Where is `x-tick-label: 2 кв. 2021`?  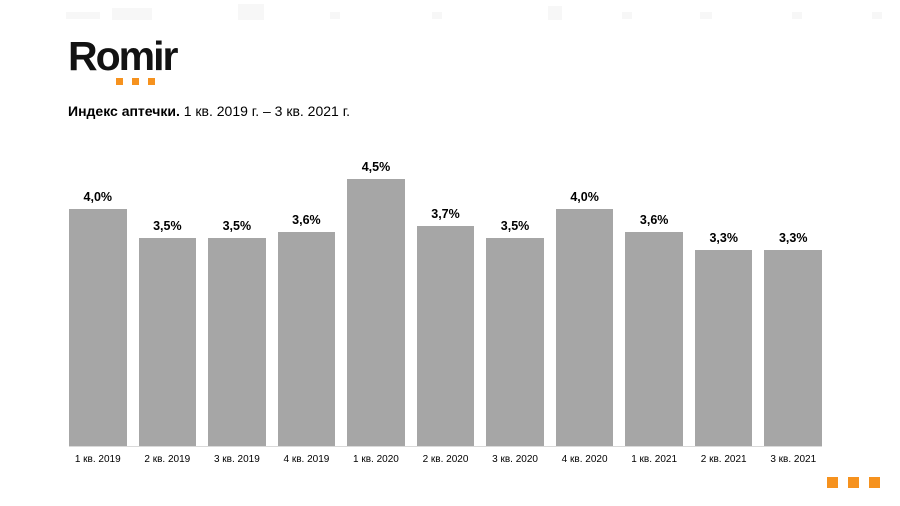 x-tick-label: 2 кв. 2021 is located at coordinates (723, 459).